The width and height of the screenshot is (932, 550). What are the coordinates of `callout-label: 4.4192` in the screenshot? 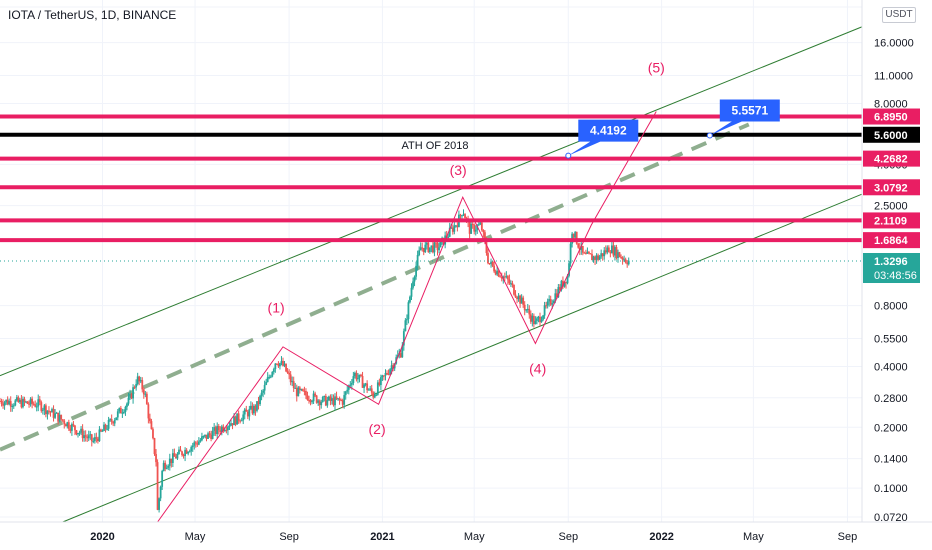 It's located at (608, 131).